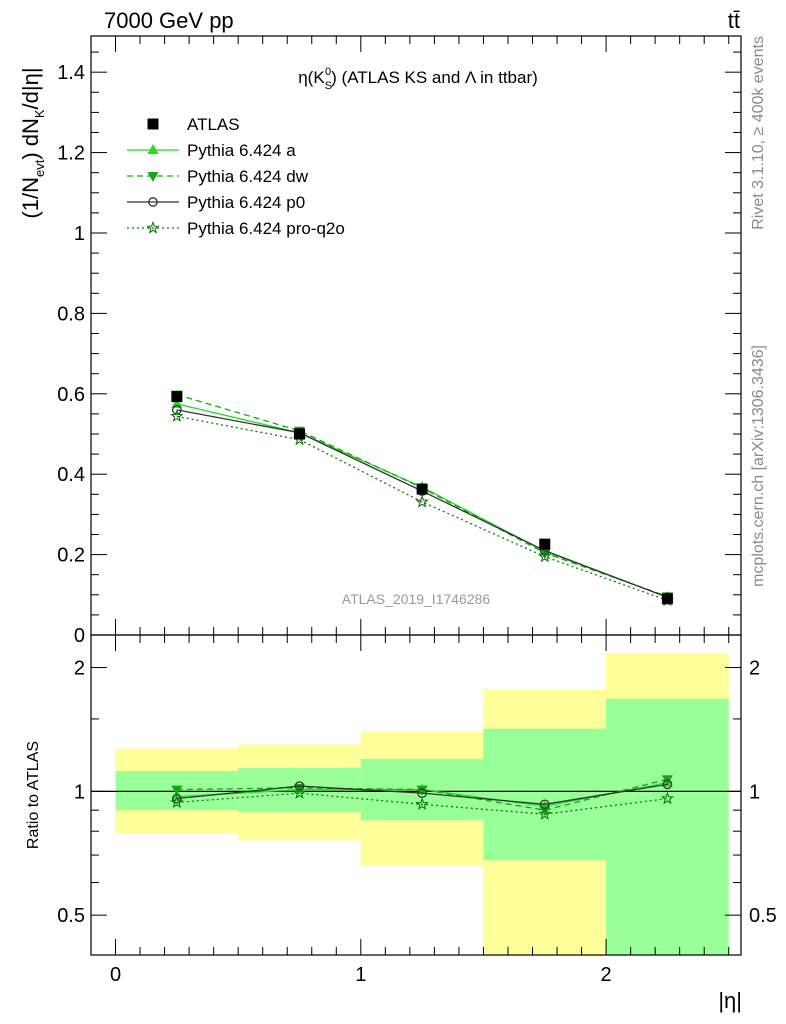 The width and height of the screenshot is (786, 1024). I want to click on y-tick-label: 0.4, so click(71, 475).